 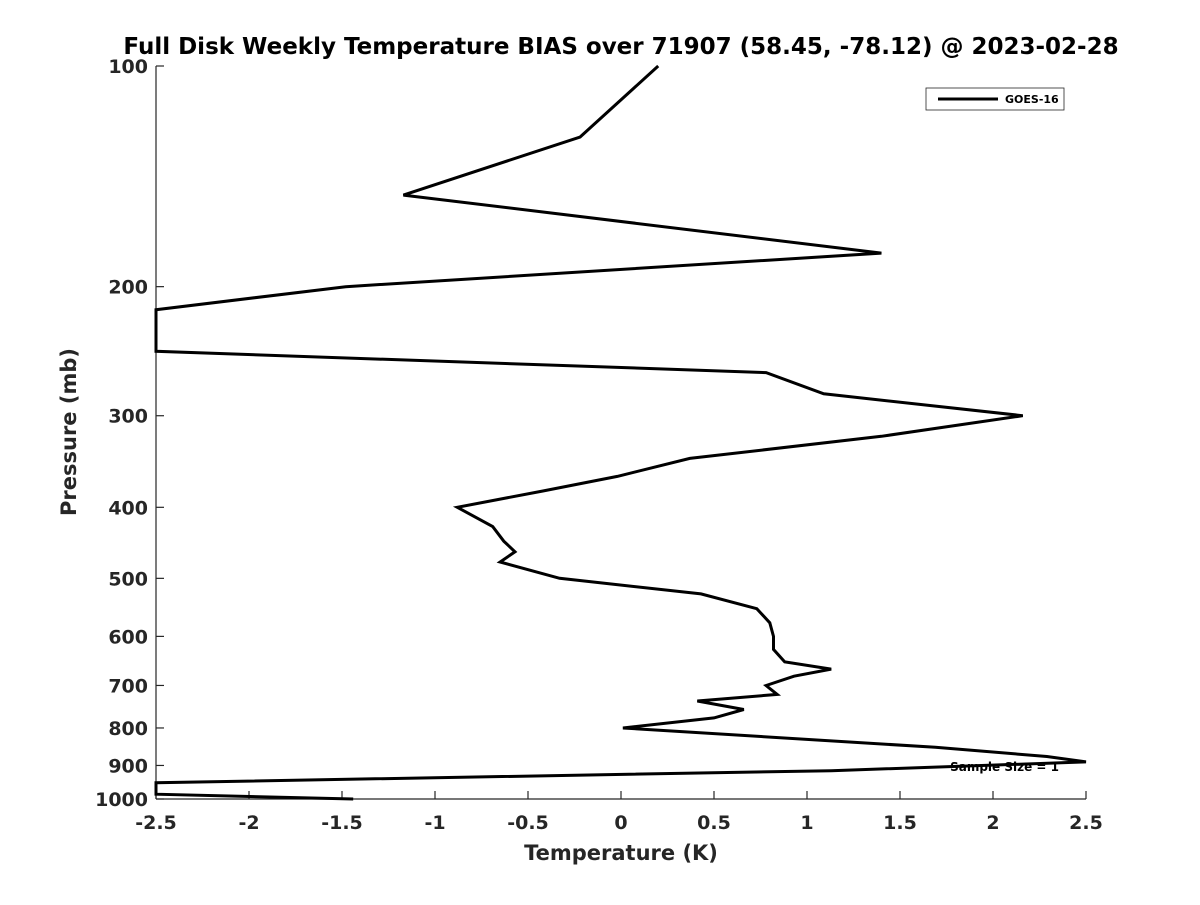 I want to click on legend: GOES-16, so click(x=995, y=99).